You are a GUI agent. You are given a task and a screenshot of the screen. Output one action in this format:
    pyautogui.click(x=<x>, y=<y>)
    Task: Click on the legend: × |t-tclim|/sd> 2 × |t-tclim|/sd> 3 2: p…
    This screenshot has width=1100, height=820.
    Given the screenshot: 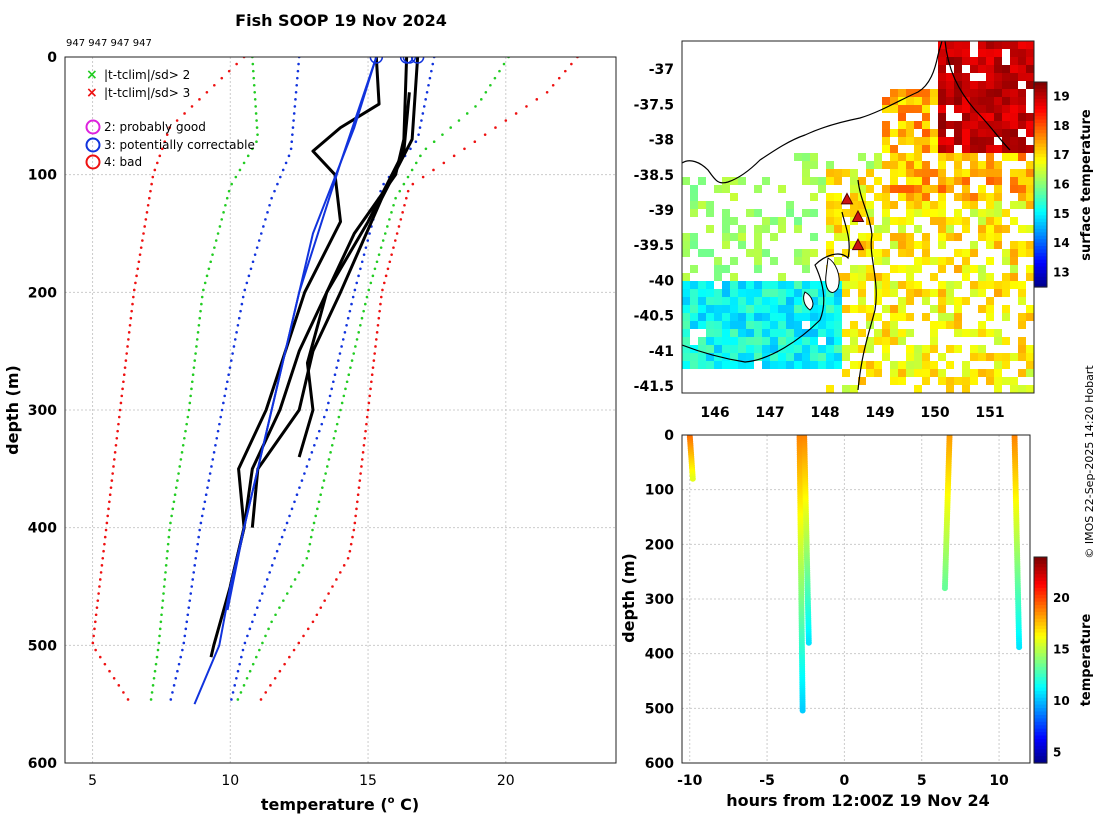 What is the action you would take?
    pyautogui.click(x=170, y=118)
    